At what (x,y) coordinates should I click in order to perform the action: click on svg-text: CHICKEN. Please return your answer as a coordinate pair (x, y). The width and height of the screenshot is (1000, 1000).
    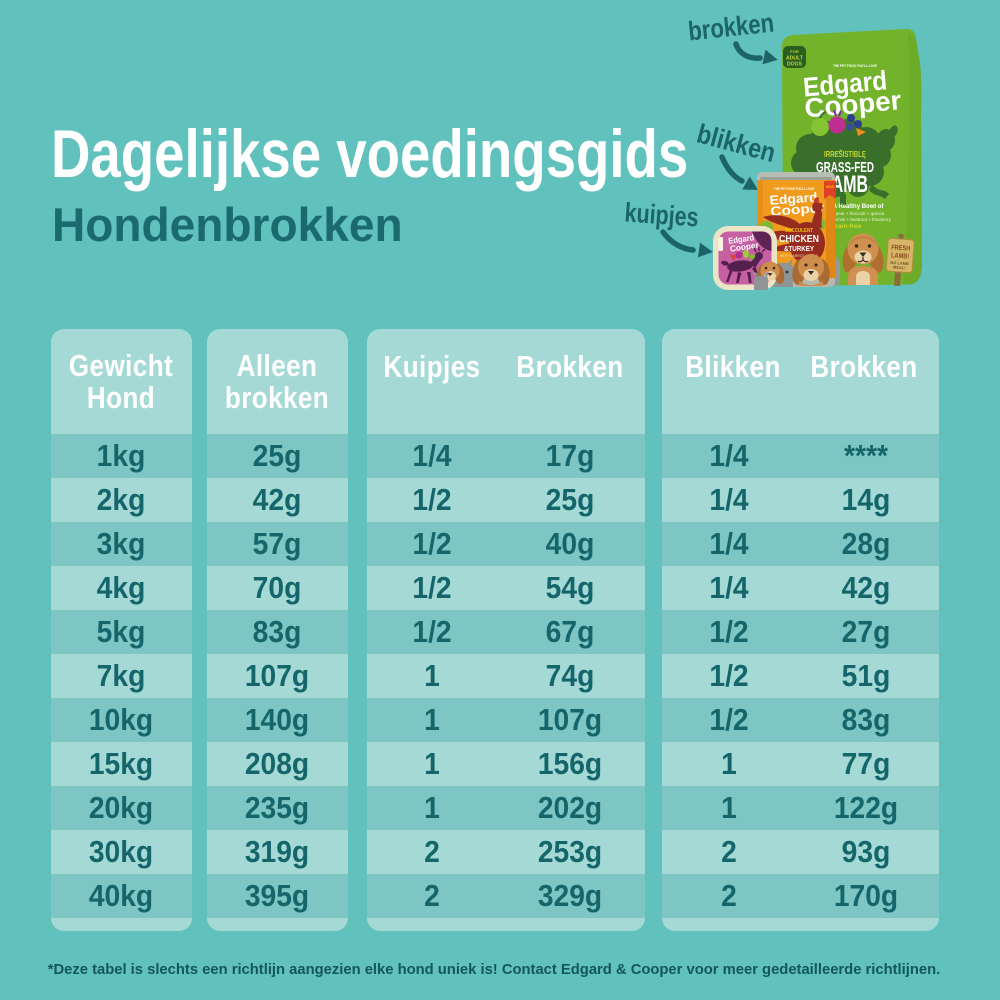
    Looking at the image, I should click on (799, 239).